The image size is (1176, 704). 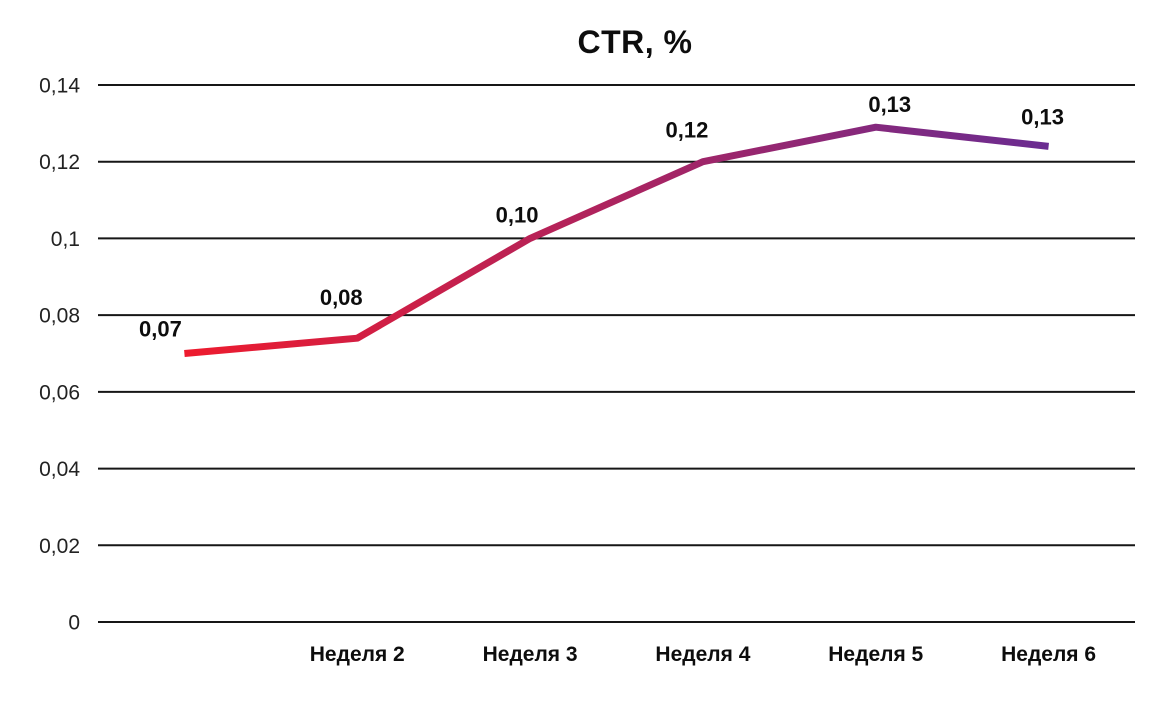 I want to click on y-tick-label: 0,06, so click(x=59, y=392).